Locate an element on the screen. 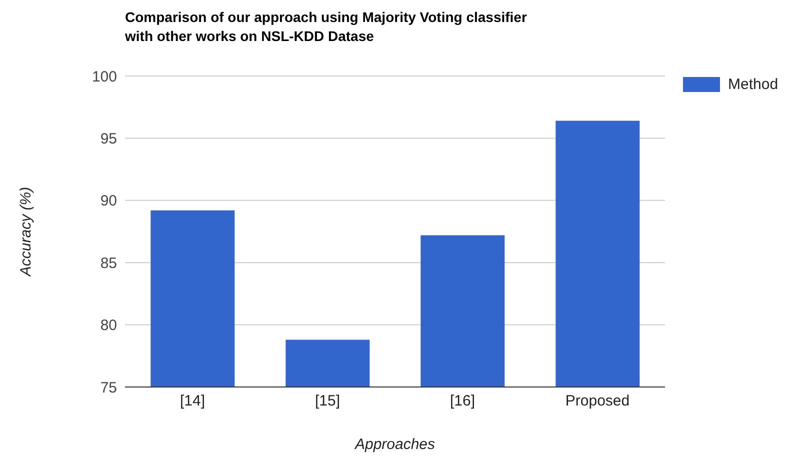  y-tick-label: 85 is located at coordinates (108, 263).